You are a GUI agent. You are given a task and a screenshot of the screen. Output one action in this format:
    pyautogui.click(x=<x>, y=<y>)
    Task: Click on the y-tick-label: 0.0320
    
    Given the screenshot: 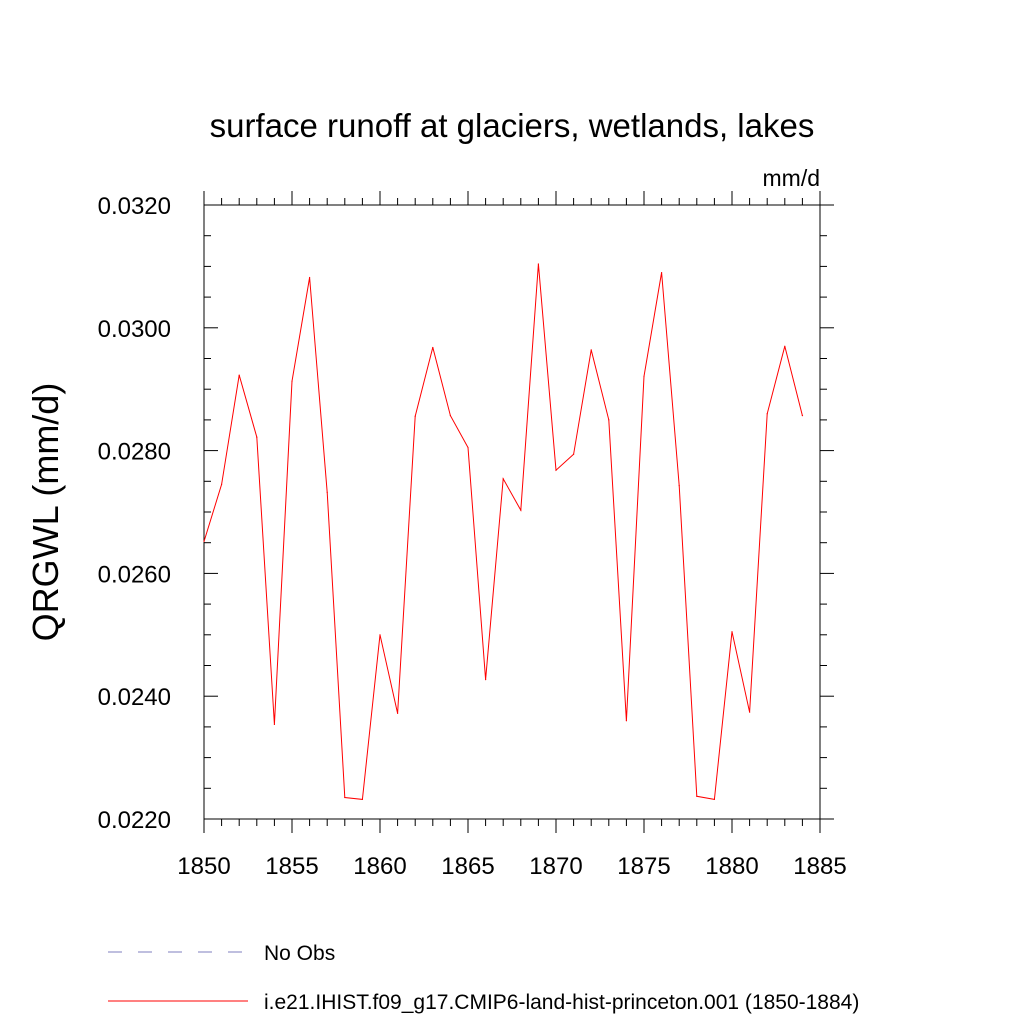 What is the action you would take?
    pyautogui.click(x=134, y=206)
    